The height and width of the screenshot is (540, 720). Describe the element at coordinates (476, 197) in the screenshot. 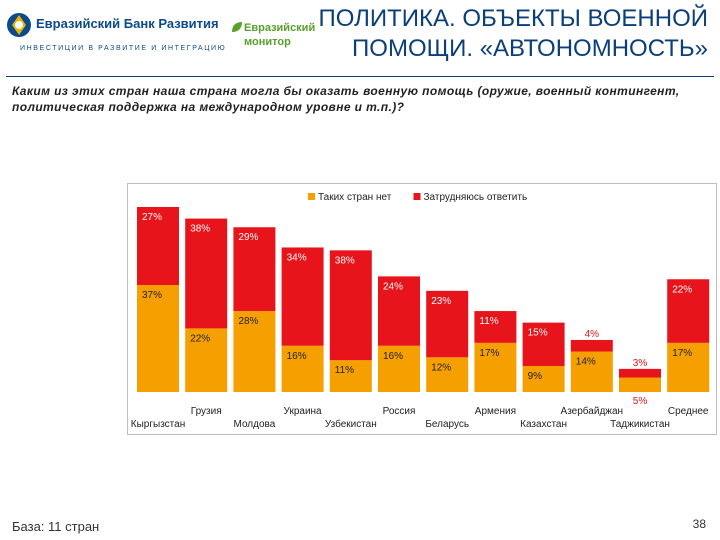

I see `legend-label-2: Затрудняюсь ответить` at that location.